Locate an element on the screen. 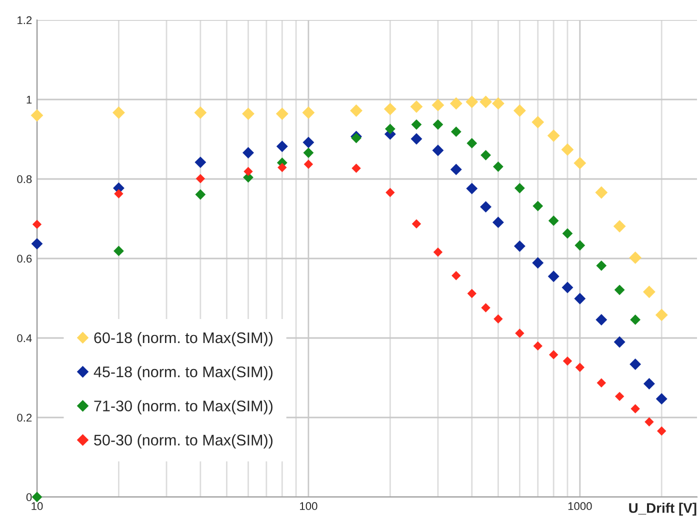  legend-label: 71-30 (norm. to Max(SIM)) is located at coordinates (183, 407).